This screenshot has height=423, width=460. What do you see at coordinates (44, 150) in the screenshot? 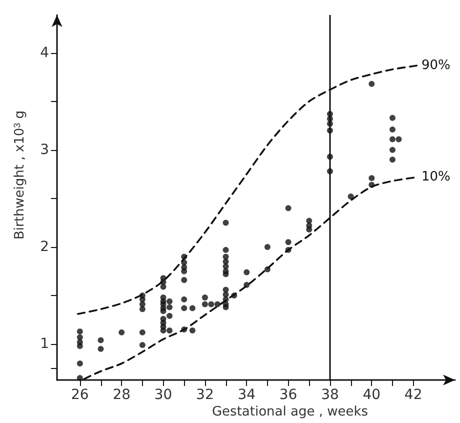
I see `y-tick-label: 3` at bounding box center [44, 150].